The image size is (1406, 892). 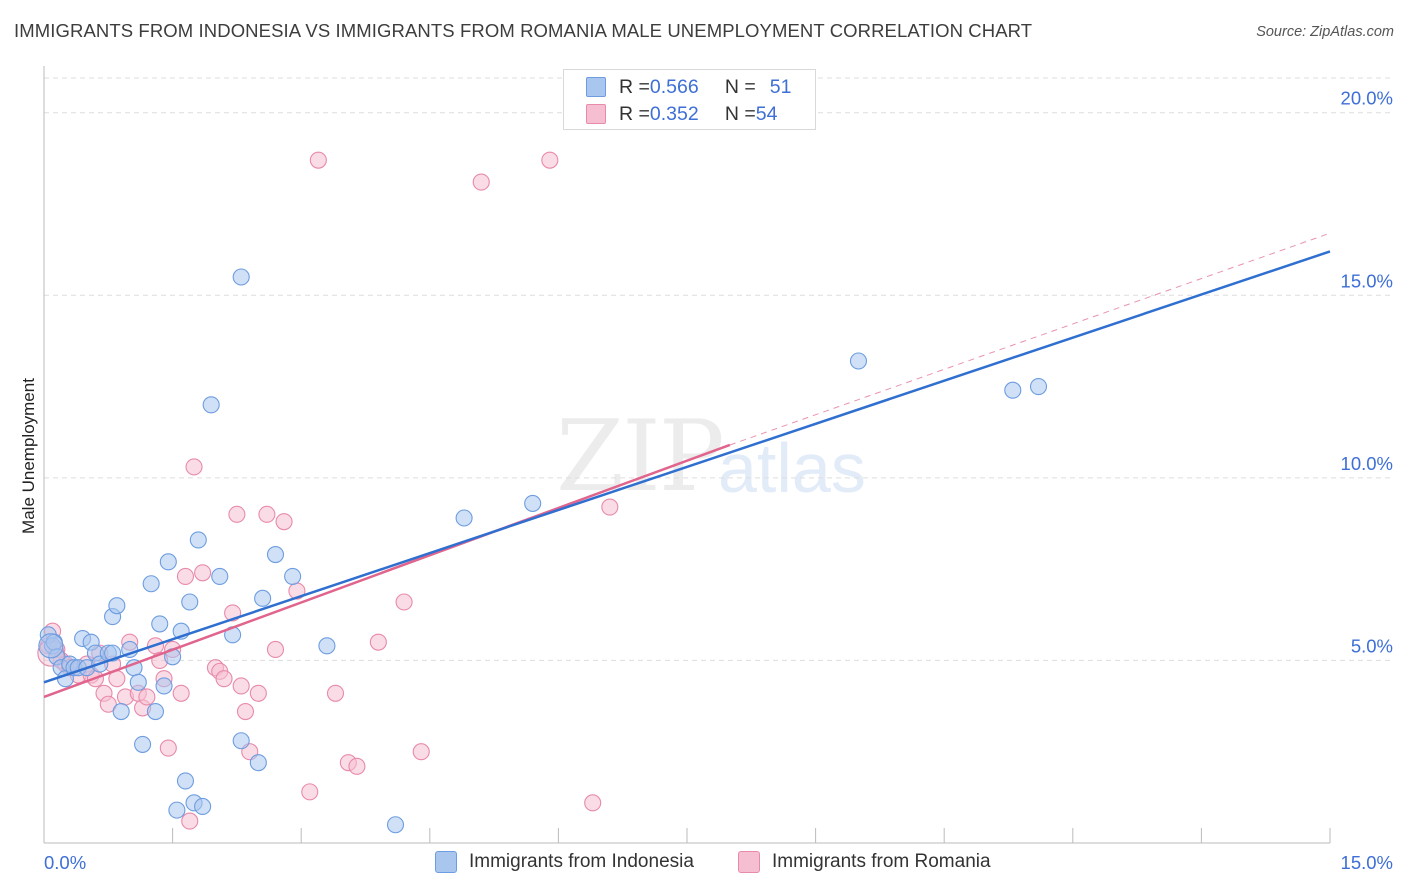 I want to click on series-legend-label: Immigrants from Indonesia, so click(x=581, y=861).